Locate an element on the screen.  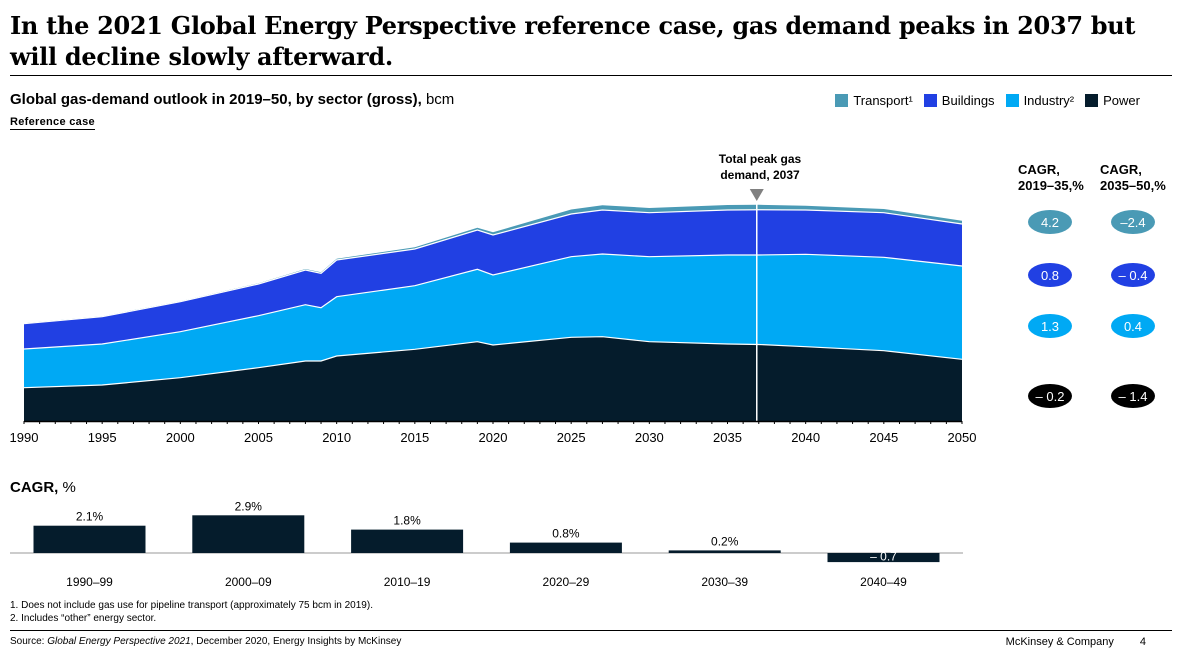
x-tick-label: 2045 is located at coordinates (883, 437).